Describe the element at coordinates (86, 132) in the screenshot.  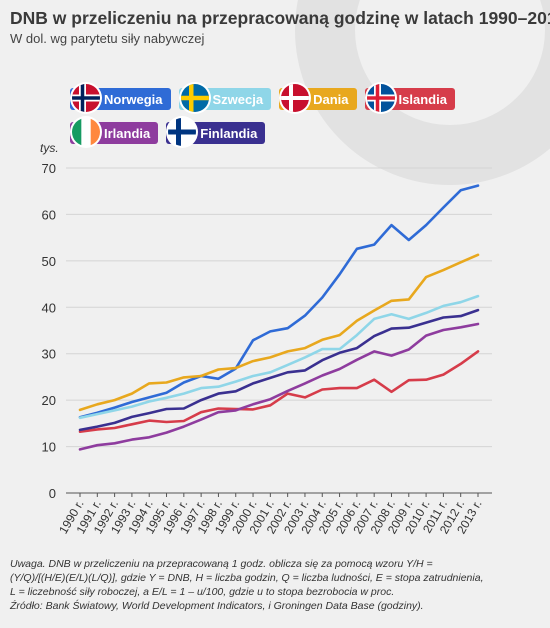
I see `ireland-flag-icon` at that location.